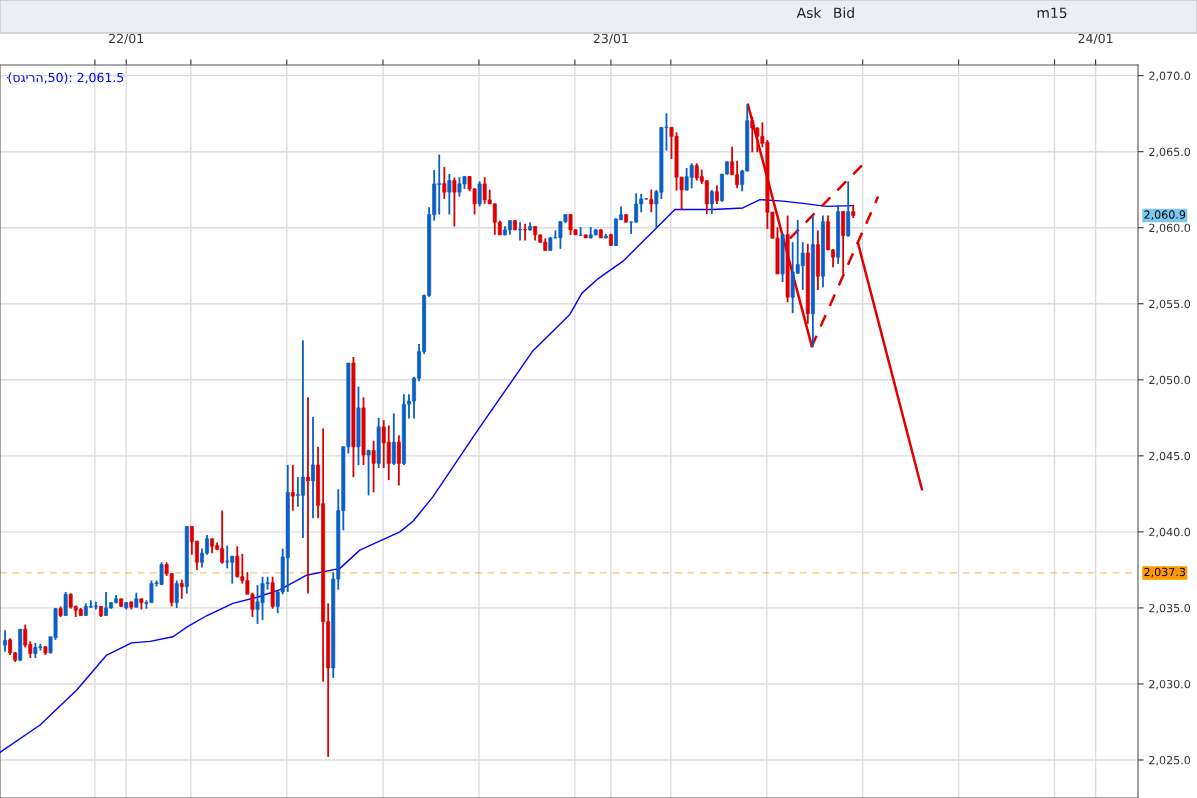  I want to click on y-tick-label: 2,040.0, so click(1170, 532).